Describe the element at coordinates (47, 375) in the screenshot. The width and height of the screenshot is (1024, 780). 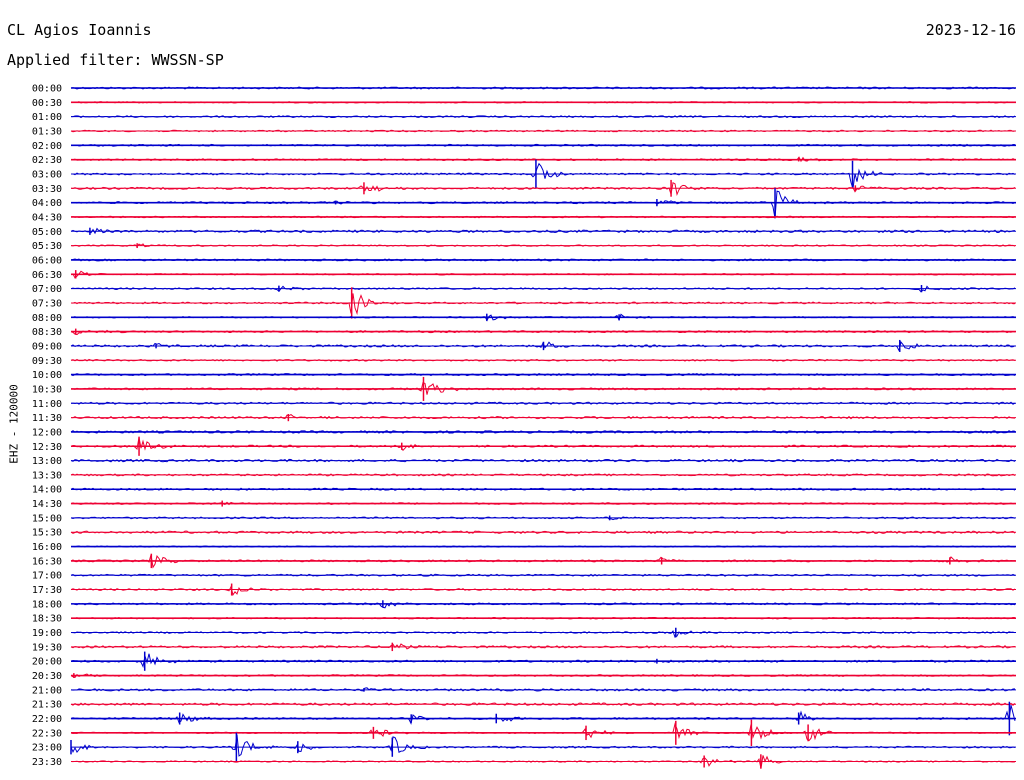
I see `row-time-label: 10:00` at that location.